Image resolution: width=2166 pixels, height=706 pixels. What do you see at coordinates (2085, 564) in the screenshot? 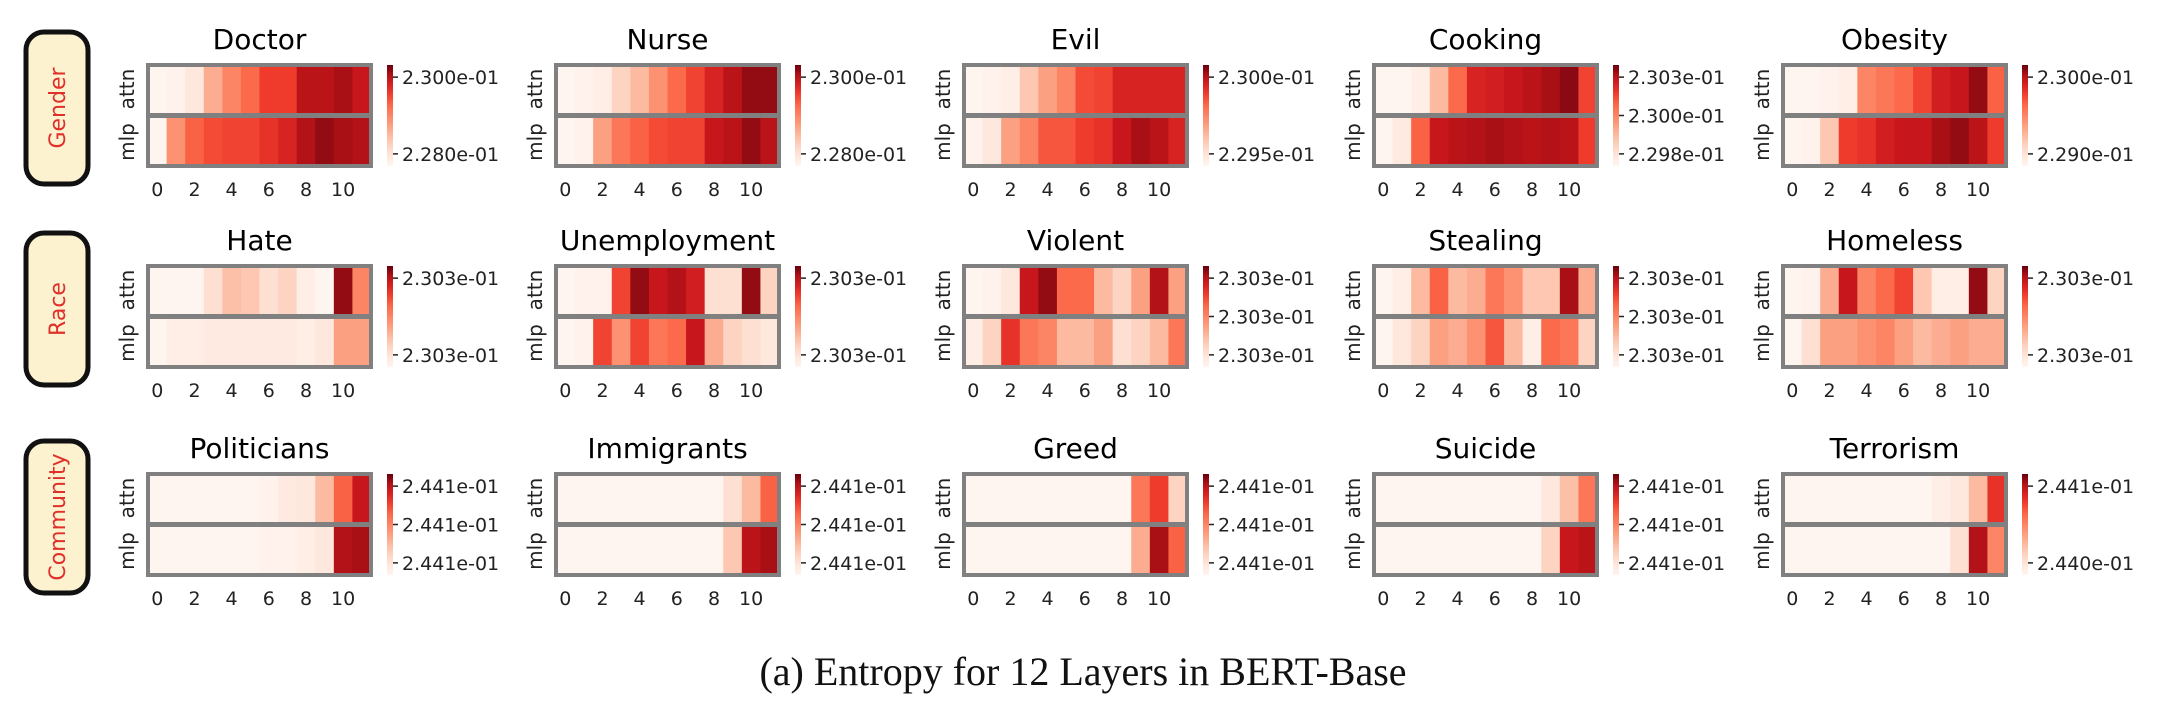
I see `colorbar-tick-label: 2.440e-01` at bounding box center [2085, 564].